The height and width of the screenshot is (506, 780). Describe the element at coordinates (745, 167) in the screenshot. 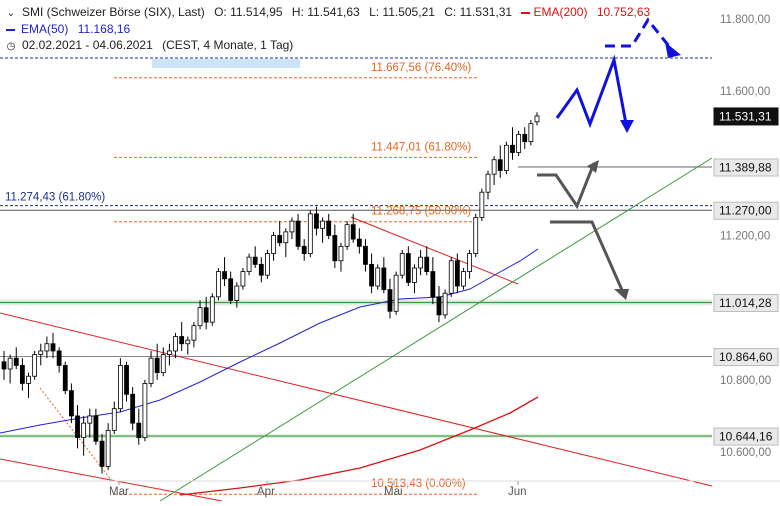

I see `price-label: 11.389,88` at that location.